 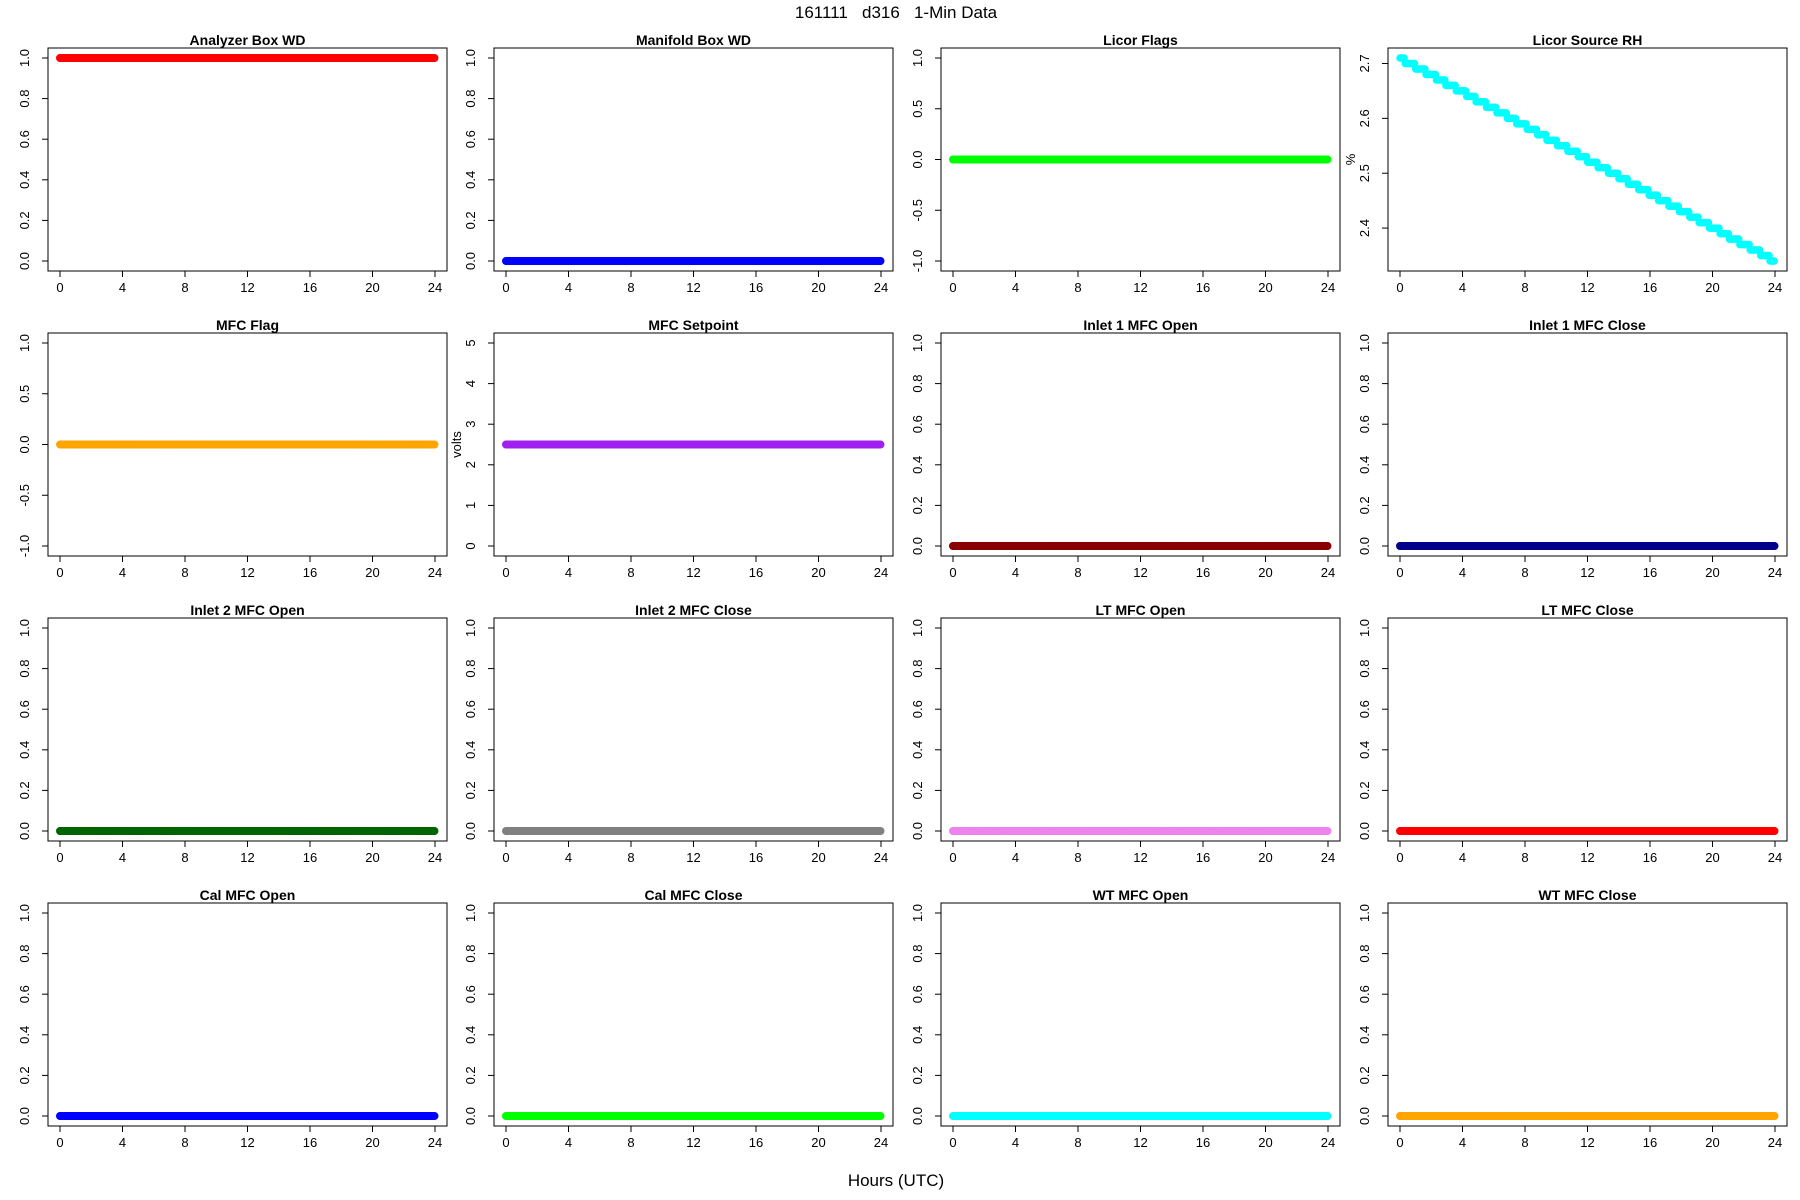 What do you see at coordinates (24, 546) in the screenshot?
I see `y-tick-label: -1.0` at bounding box center [24, 546].